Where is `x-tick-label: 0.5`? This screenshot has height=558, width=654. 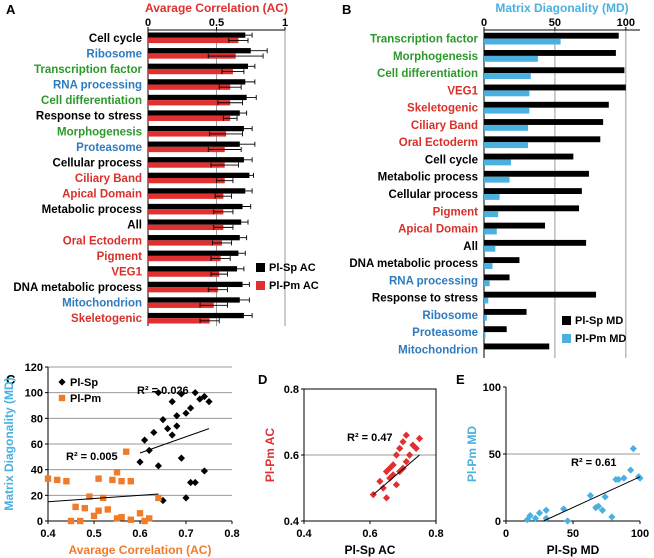 x-tick-label: 0.5 is located at coordinates (93, 534).